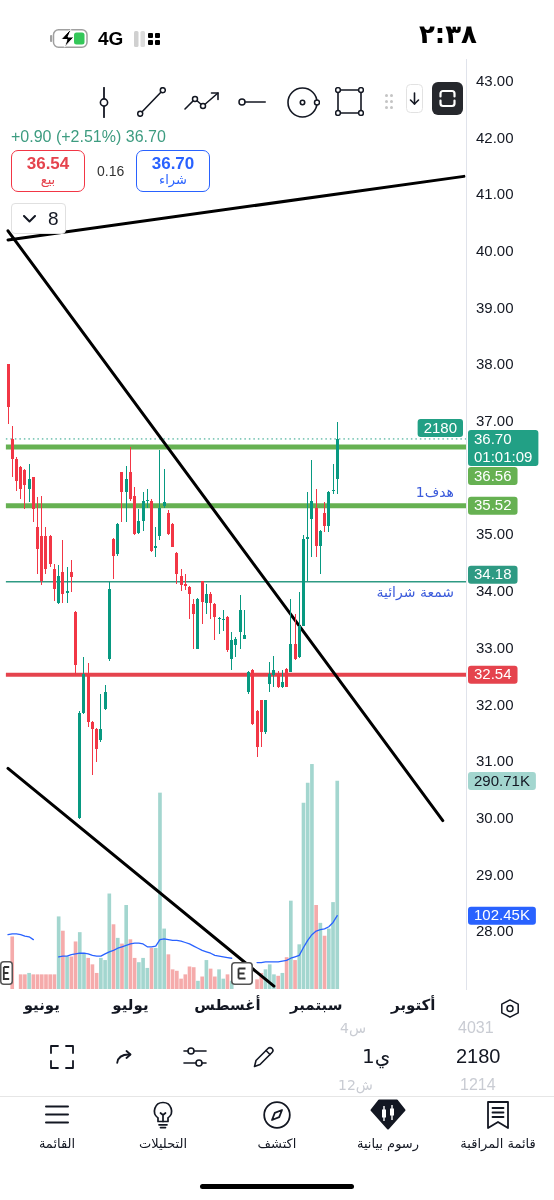 This screenshot has height=1200, width=554. I want to click on x-tick-label: يوليو, so click(130, 1004).